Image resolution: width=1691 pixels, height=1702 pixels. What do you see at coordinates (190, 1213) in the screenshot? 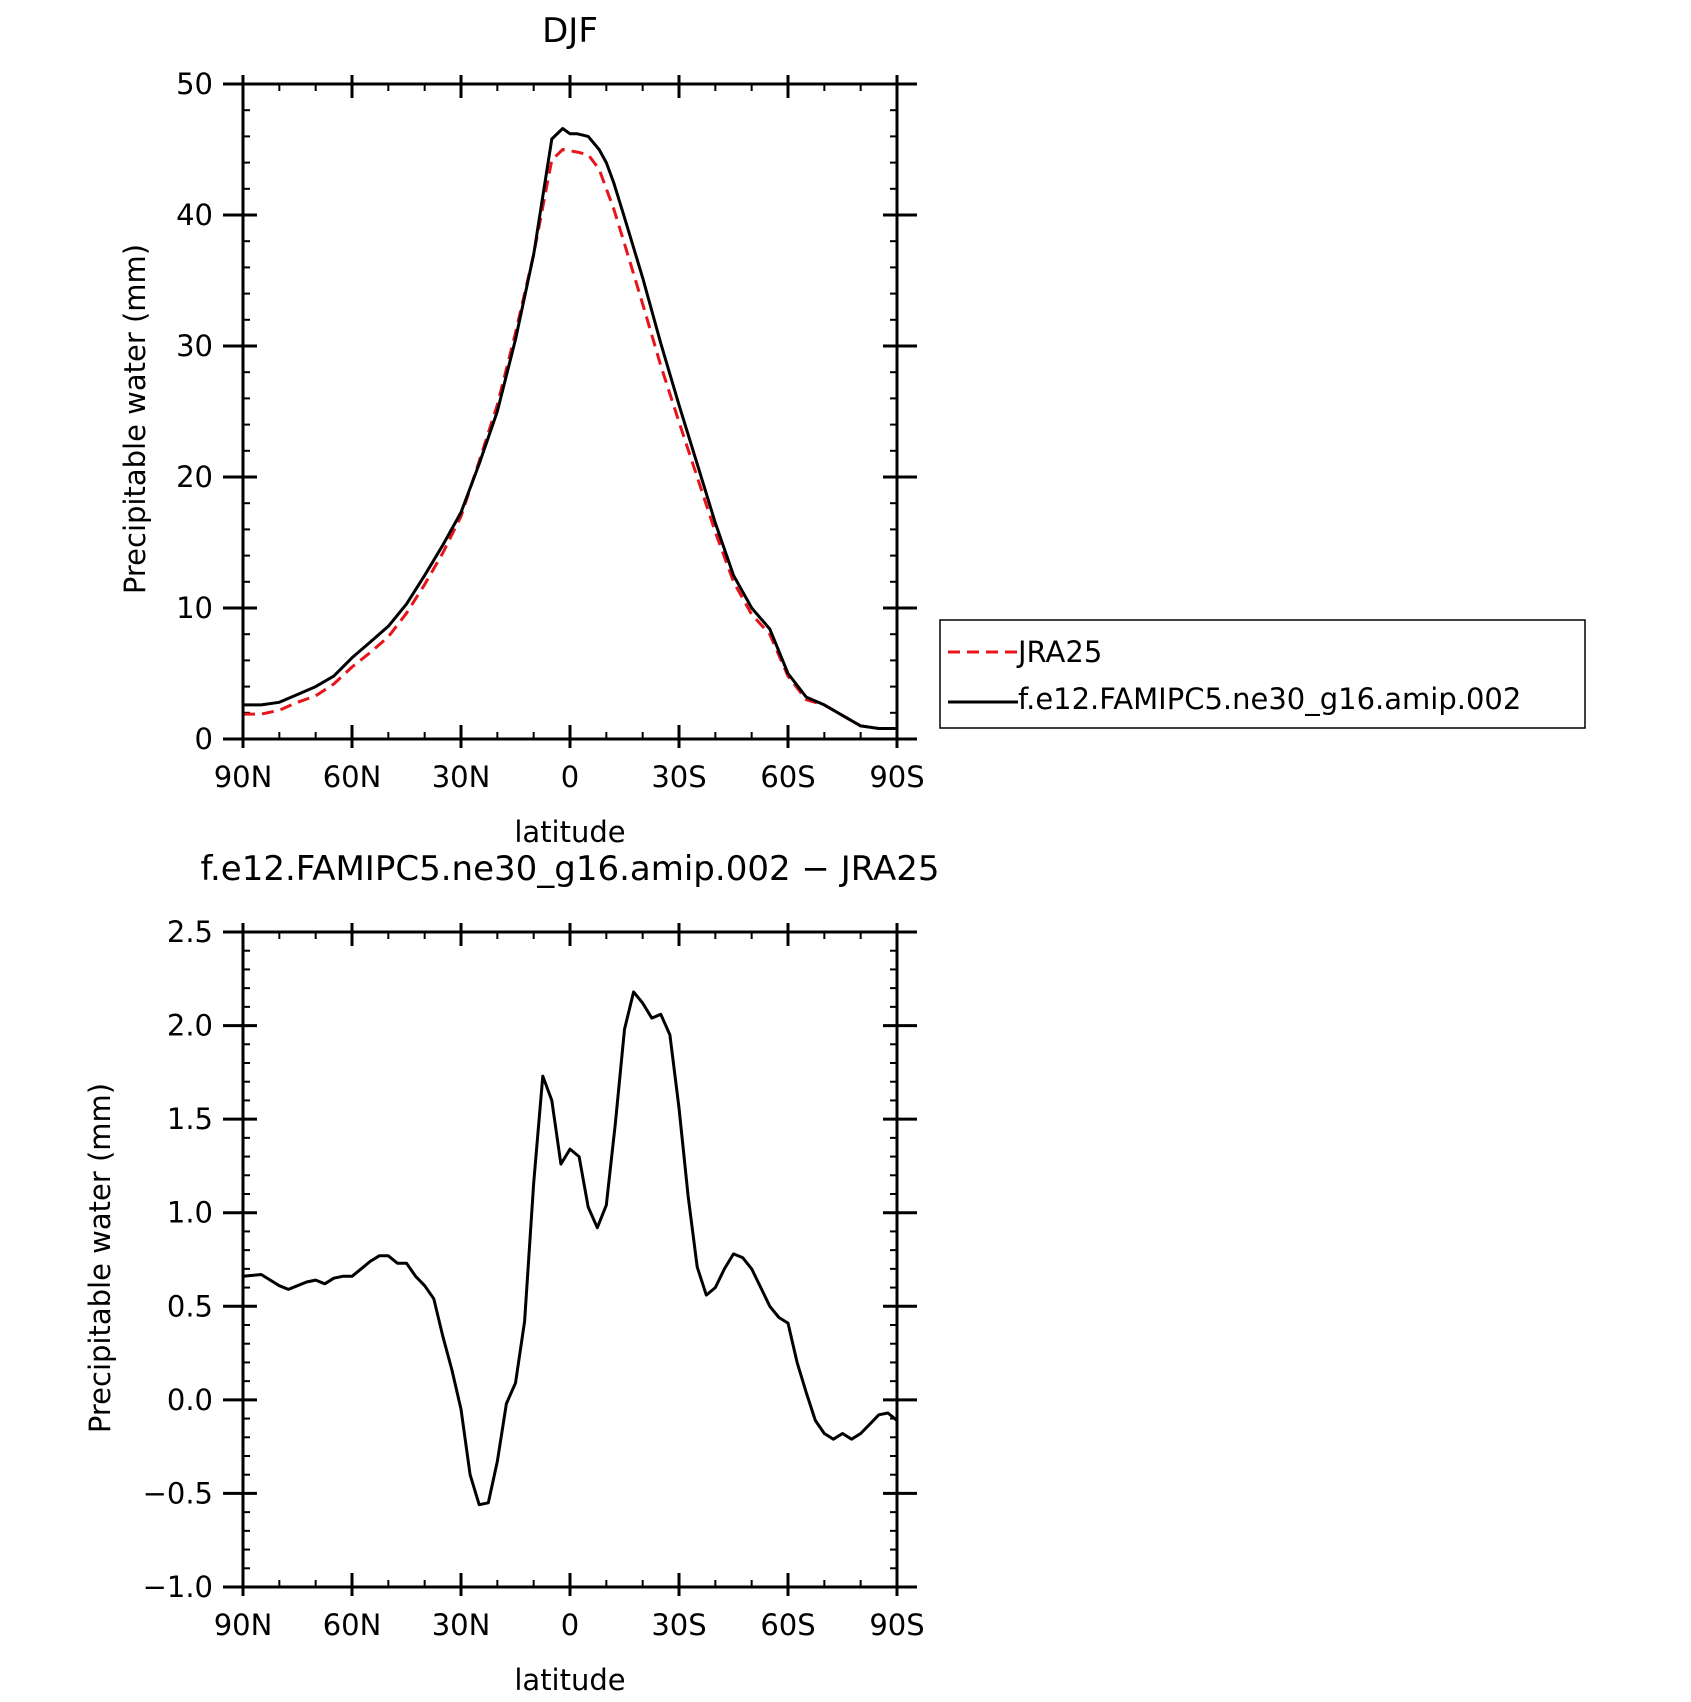
I see `y-tick-label: 1.0` at bounding box center [190, 1213].